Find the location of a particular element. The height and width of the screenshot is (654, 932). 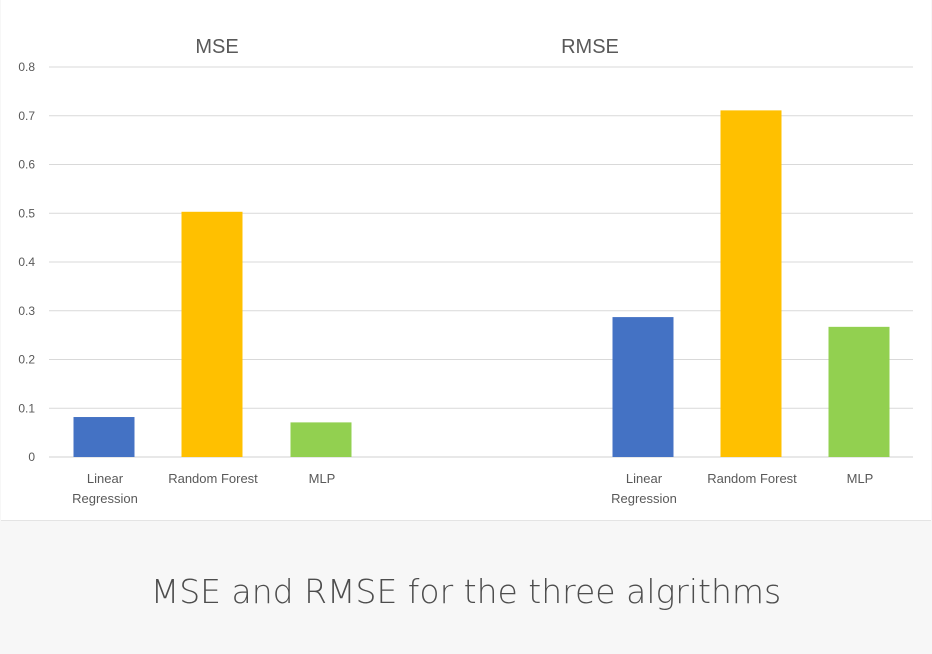

y-tick-label: 0.7 is located at coordinates (26, 116).